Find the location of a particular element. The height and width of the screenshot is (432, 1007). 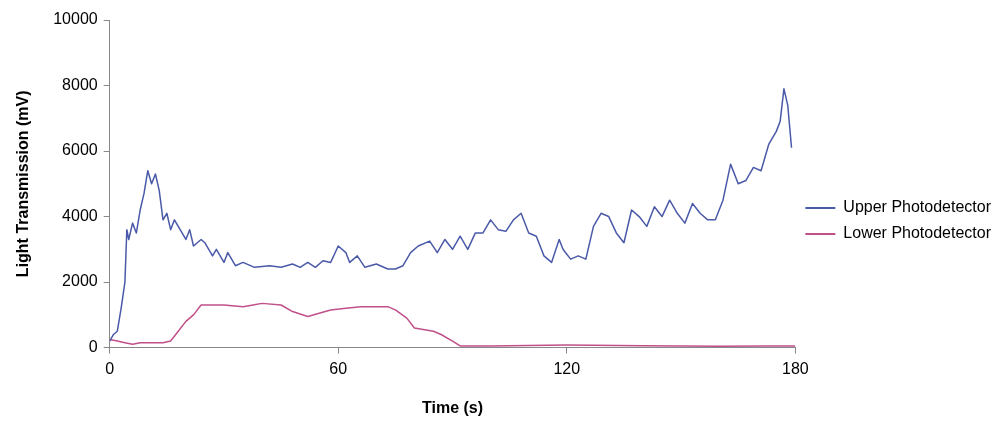

y-tick-label: 6000 is located at coordinates (80, 150).